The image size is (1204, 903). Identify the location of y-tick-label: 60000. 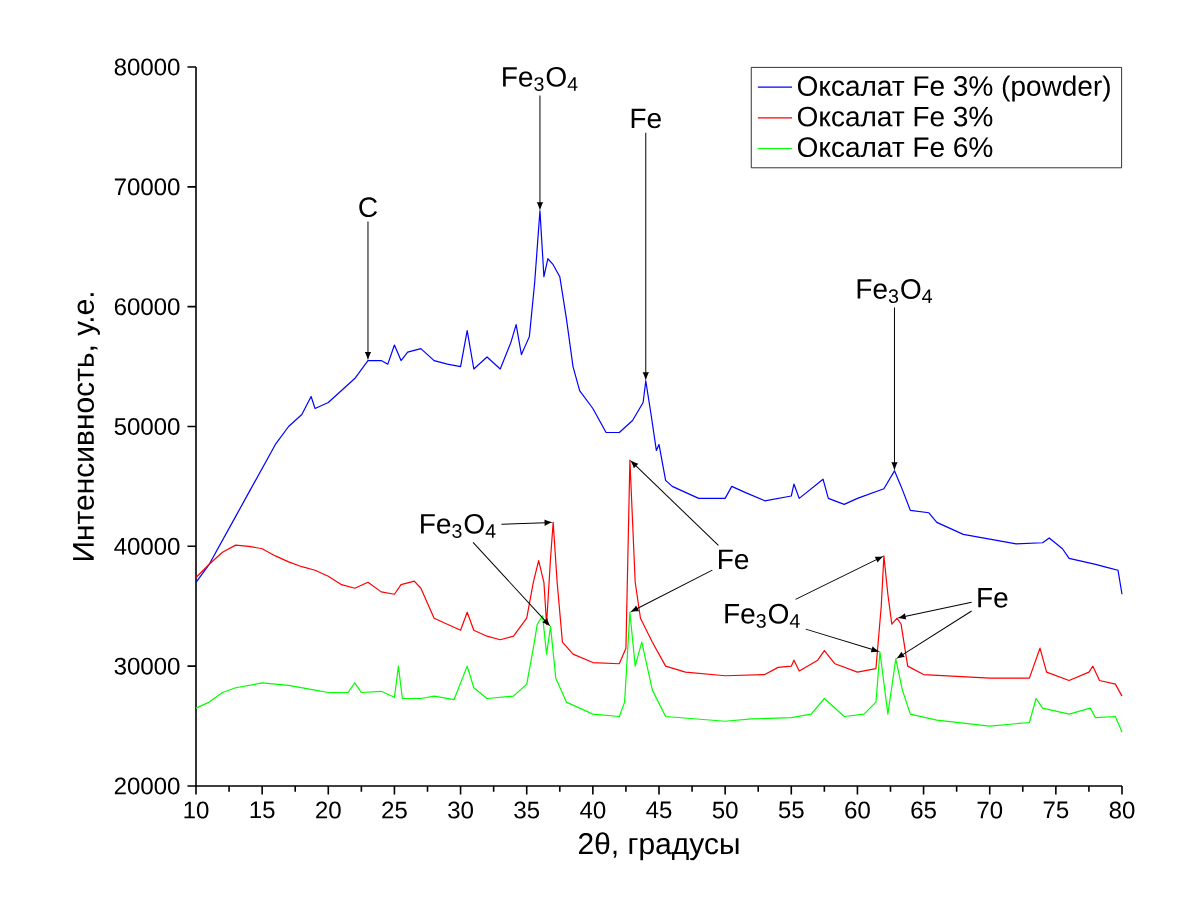
(147, 307).